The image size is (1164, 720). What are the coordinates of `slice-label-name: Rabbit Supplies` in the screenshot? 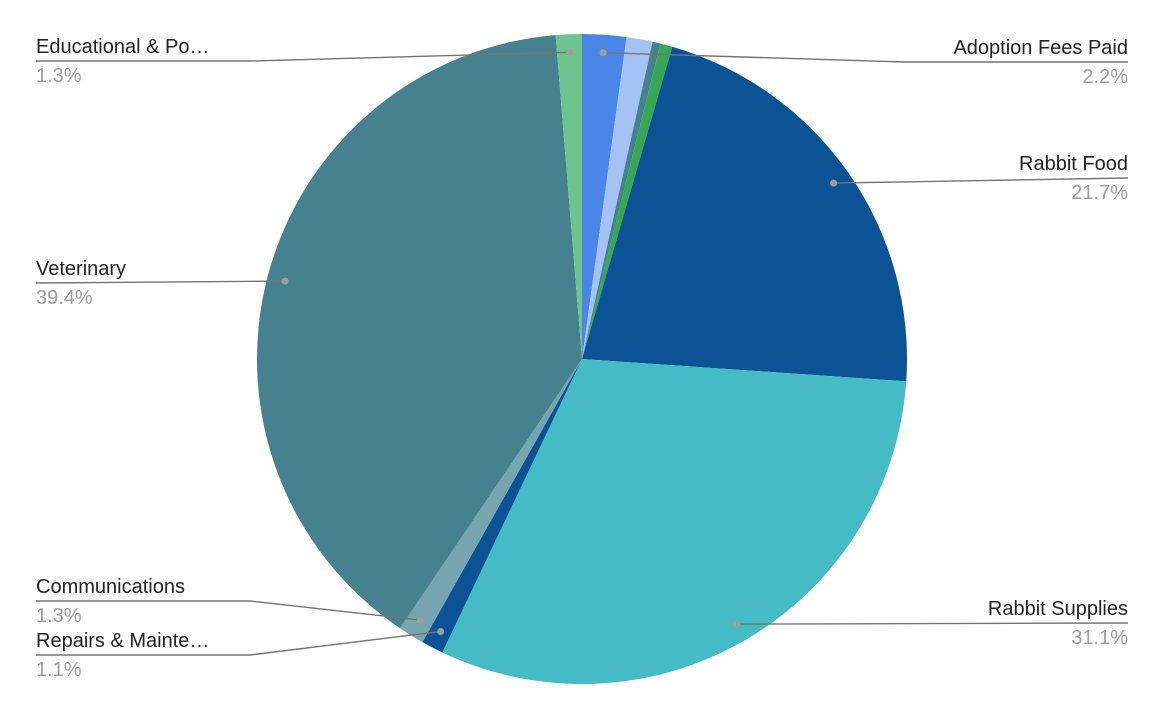 It's located at (1058, 609).